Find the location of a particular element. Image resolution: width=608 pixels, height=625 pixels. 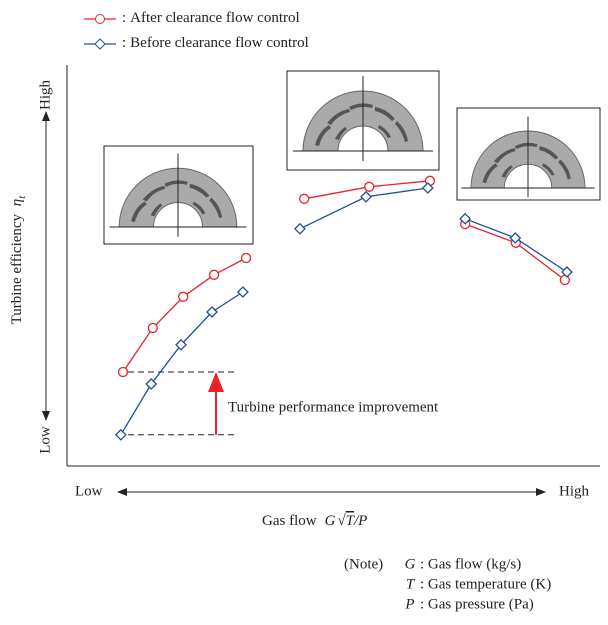

y-low: Low is located at coordinates (45, 440).